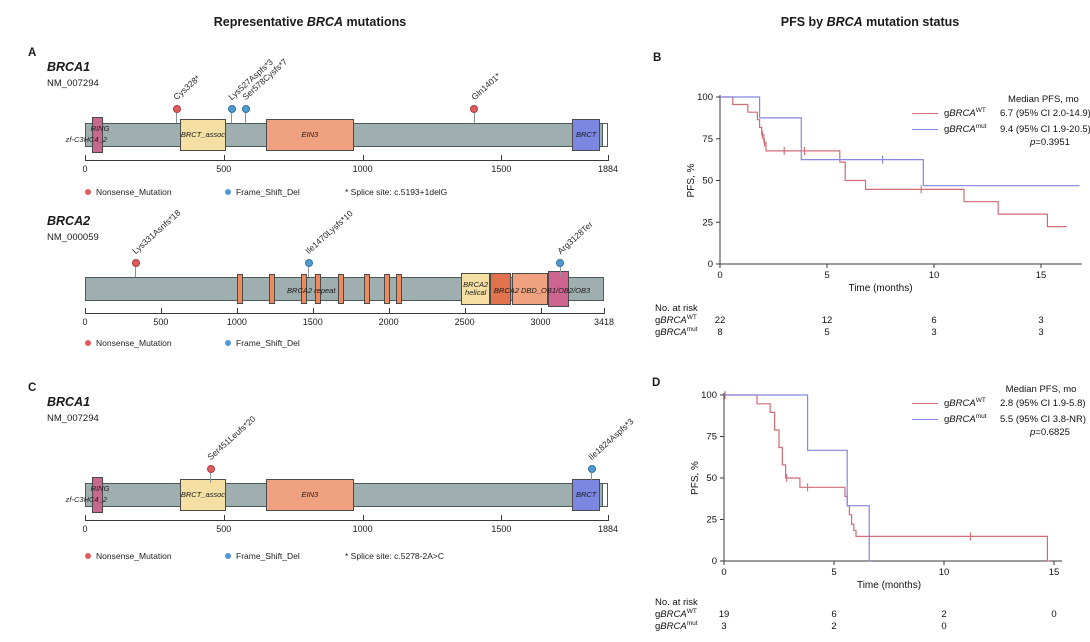 This screenshot has height=642, width=1090. Describe the element at coordinates (709, 395) in the screenshot. I see `km-y-tick-label: 100` at that location.